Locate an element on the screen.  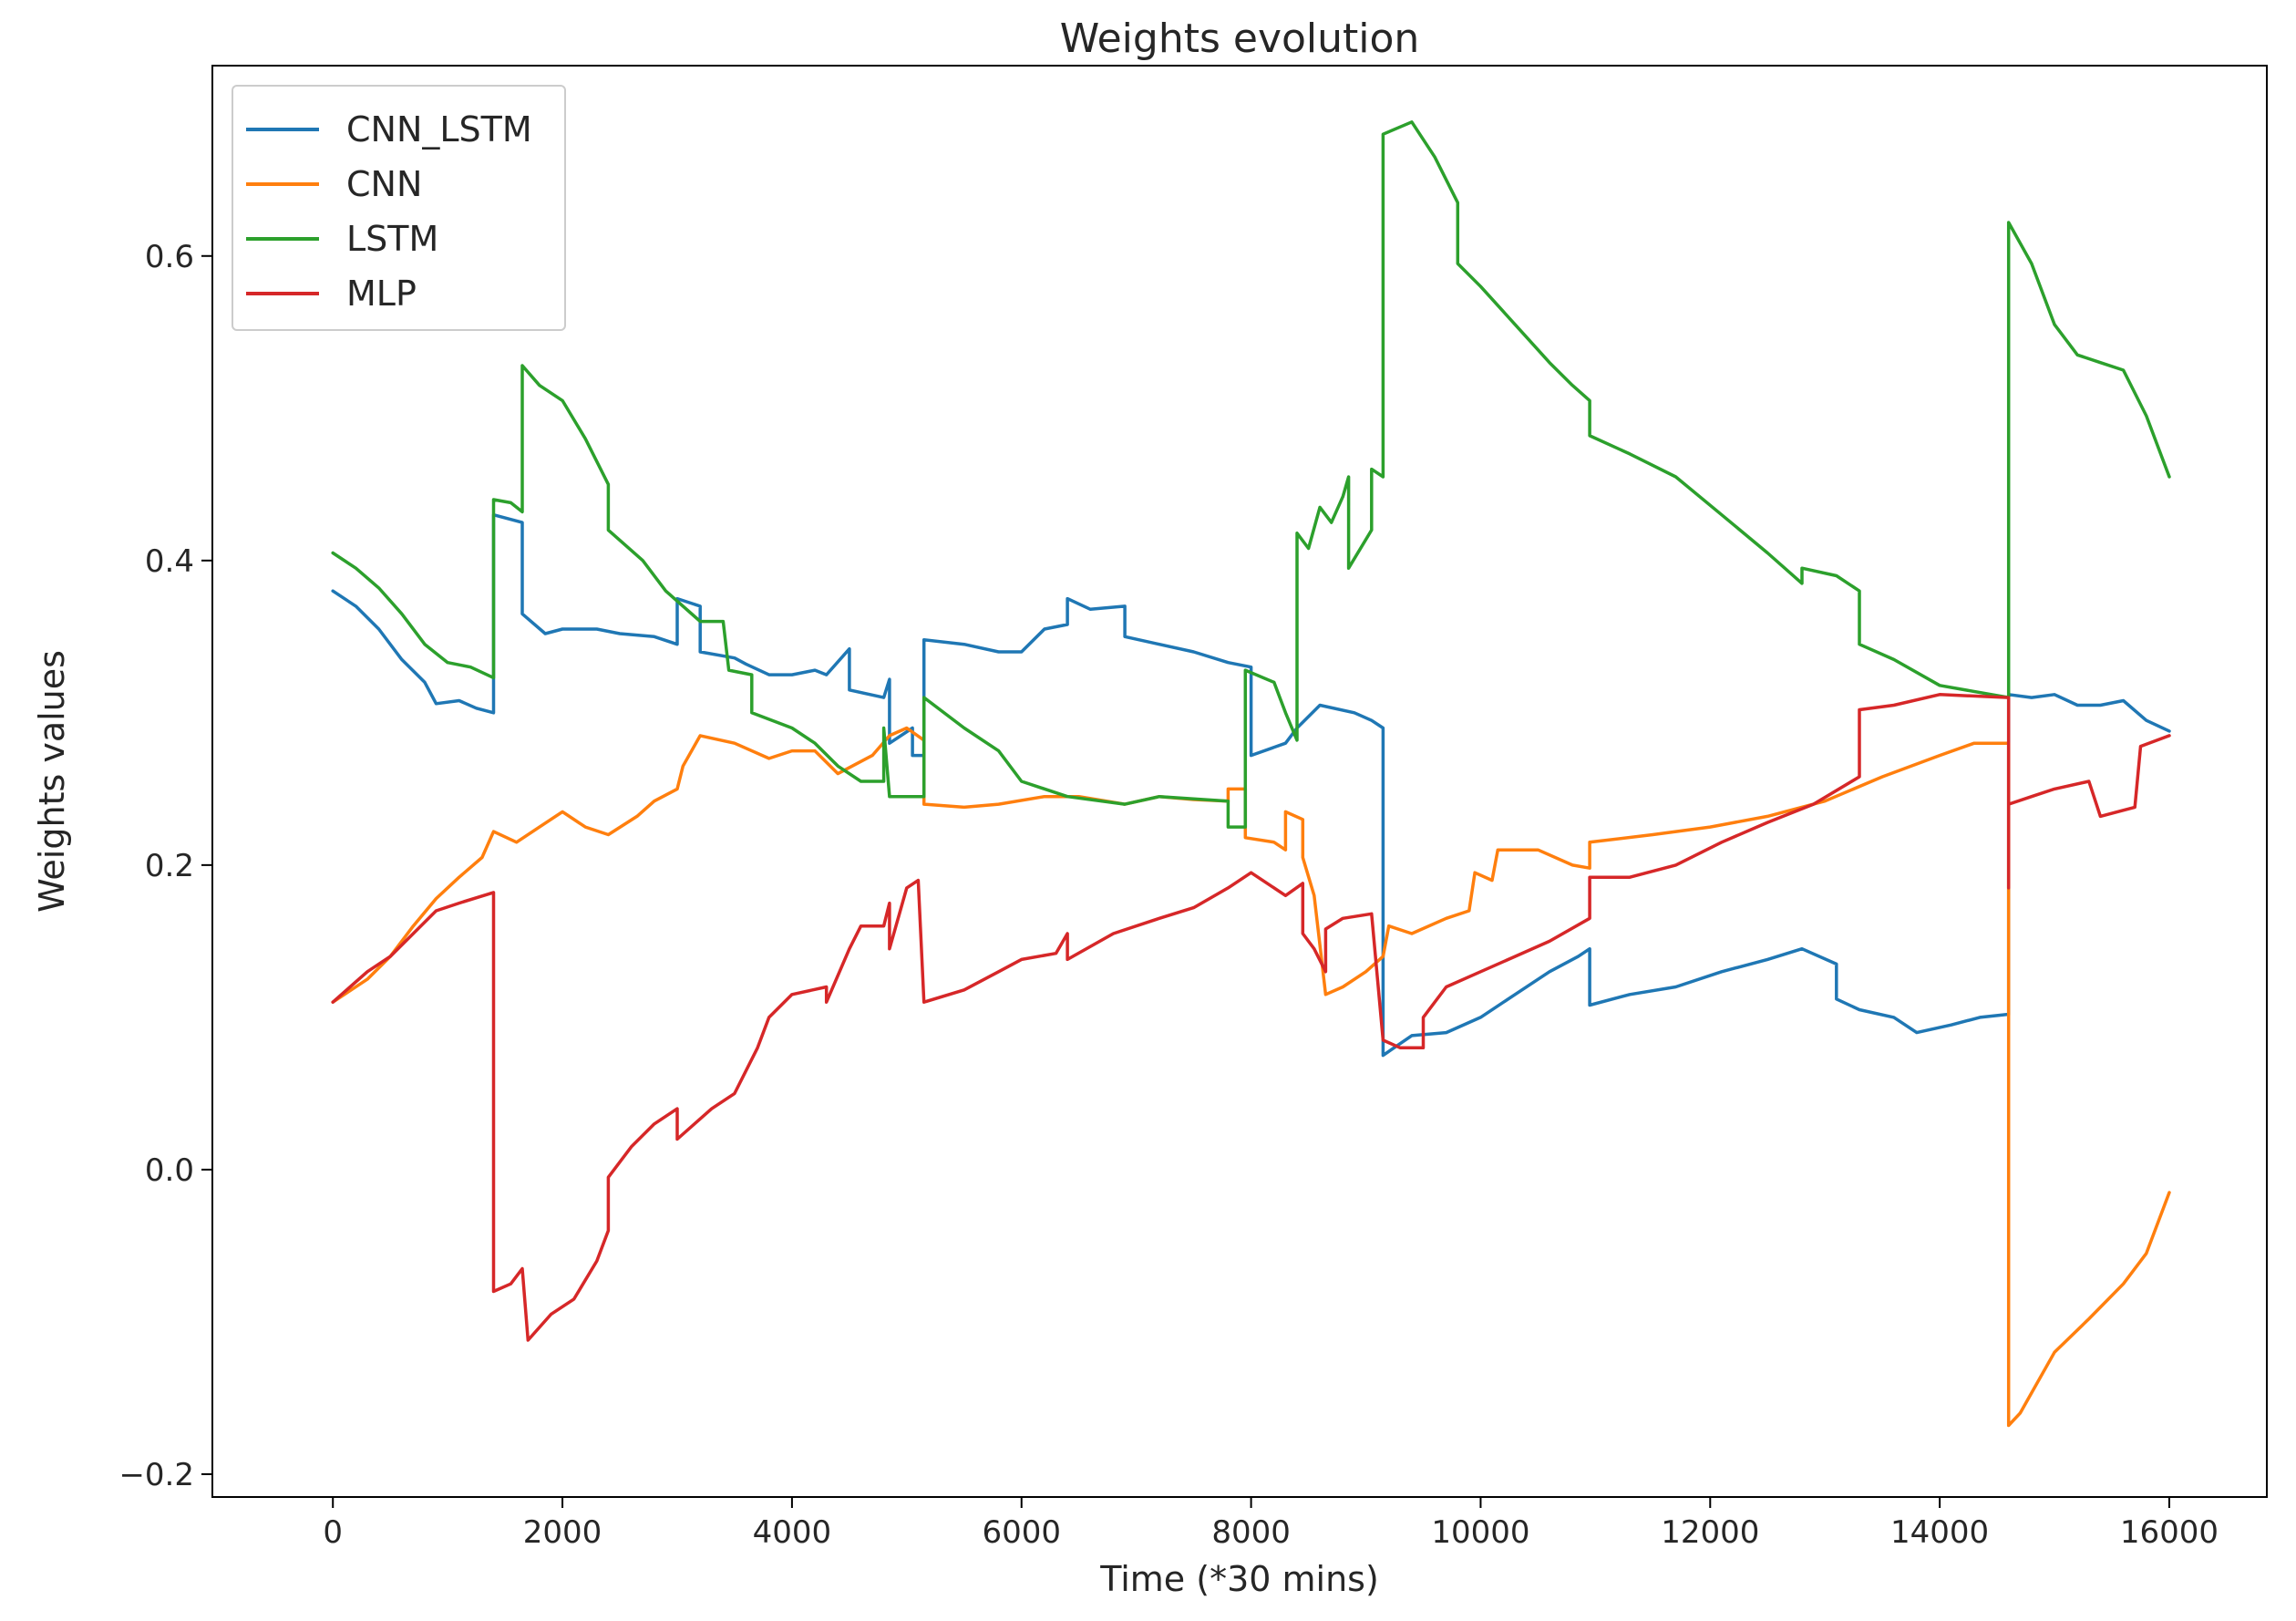
y-axis-label: Weights values is located at coordinates (52, 781).